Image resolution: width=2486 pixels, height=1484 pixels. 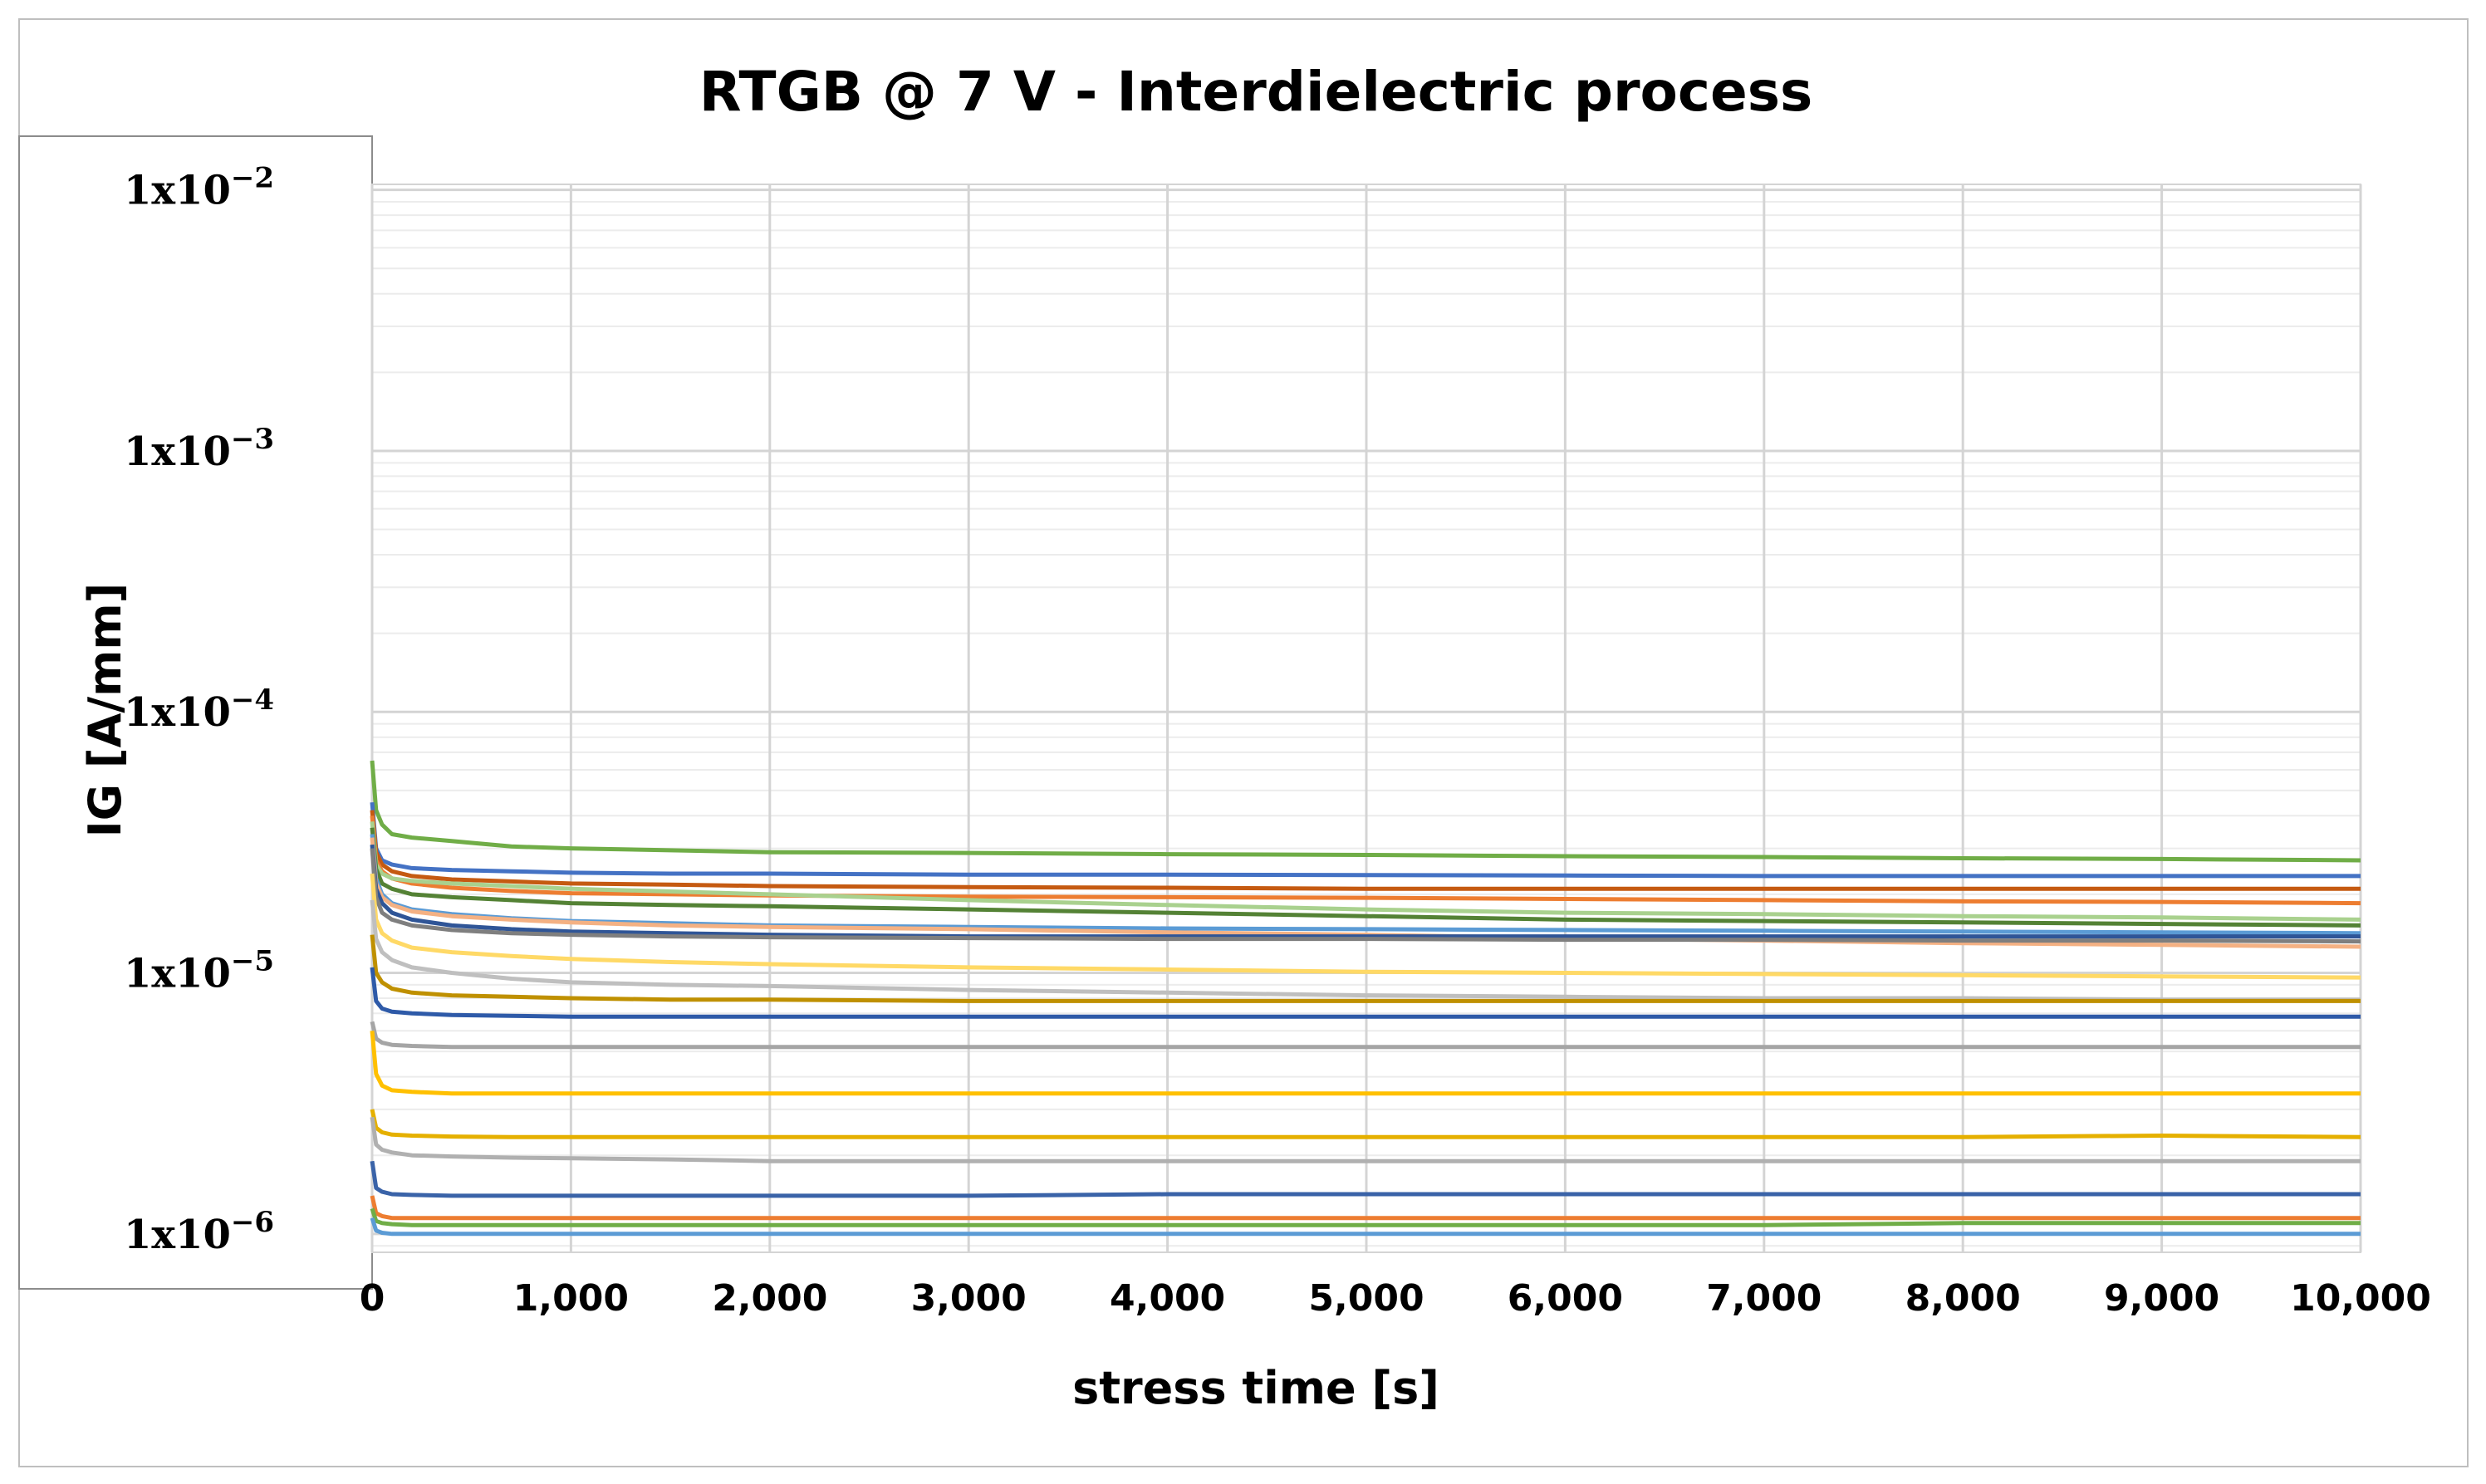 What do you see at coordinates (1365, 993) in the screenshot?
I see `series-line-s14` at bounding box center [1365, 993].